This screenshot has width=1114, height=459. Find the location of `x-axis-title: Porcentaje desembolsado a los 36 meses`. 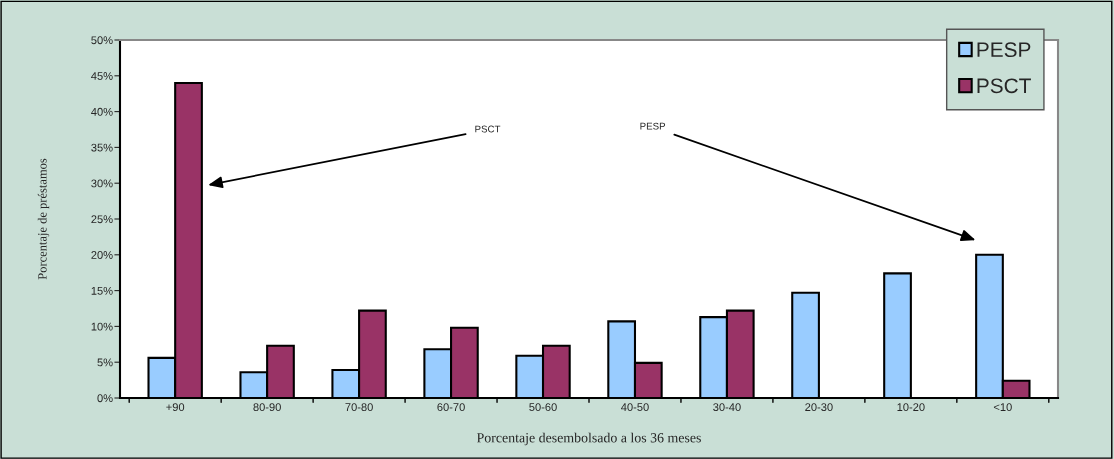

x-axis-title: Porcentaje desembolsado a los 36 meses is located at coordinates (588, 439).